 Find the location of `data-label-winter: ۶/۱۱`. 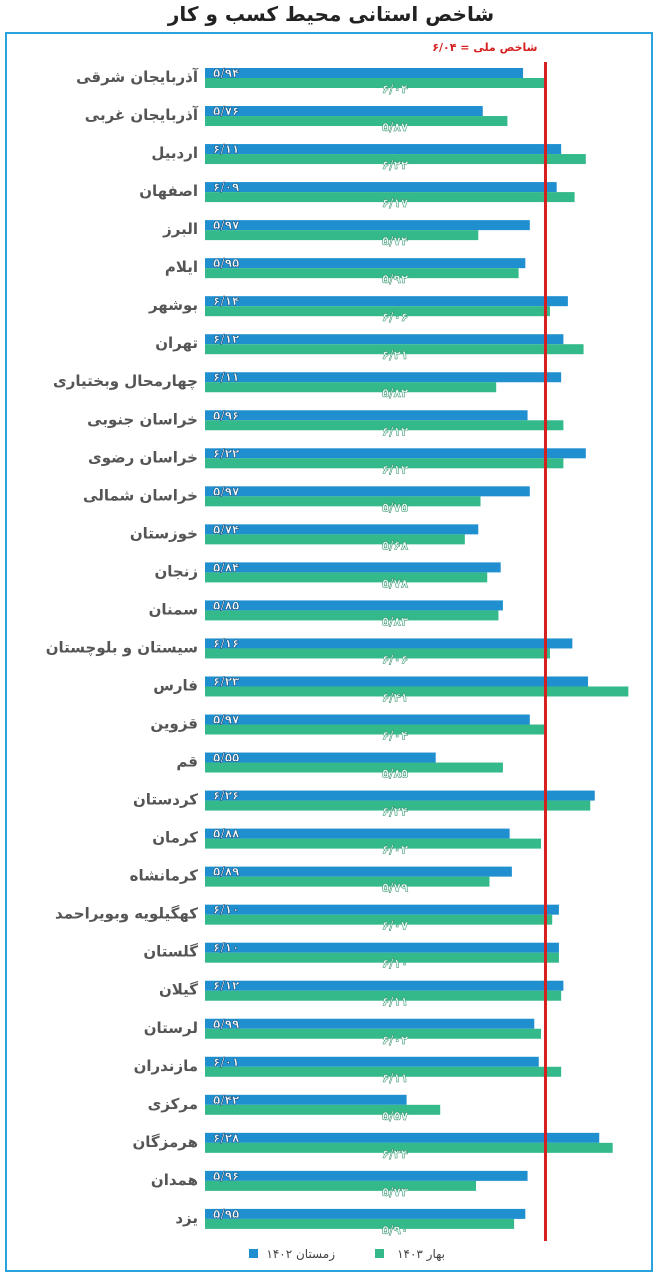

data-label-winter: ۶/۱۱ is located at coordinates (226, 377).